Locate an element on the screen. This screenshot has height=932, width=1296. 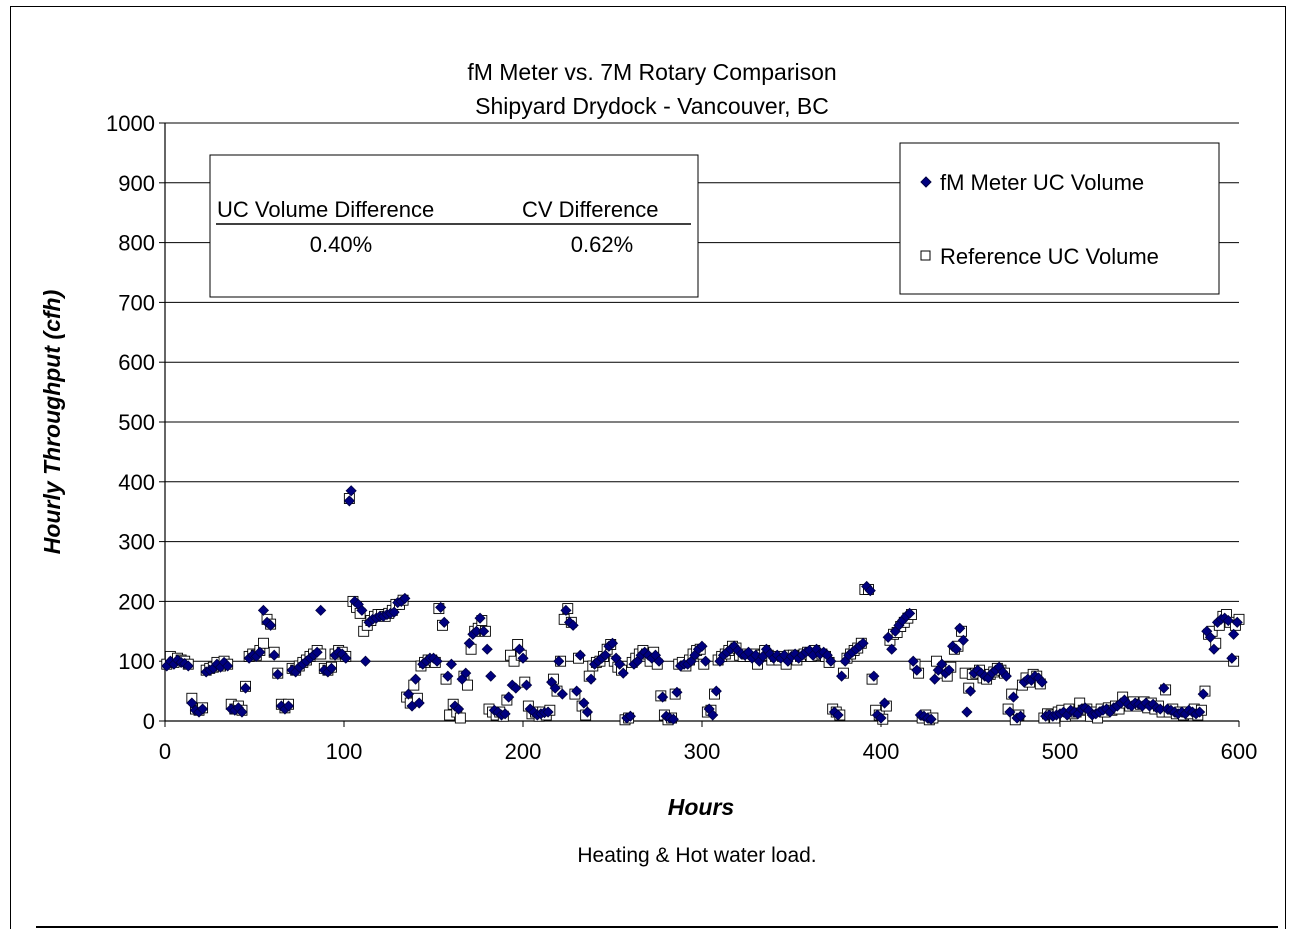
y-tick-label: 600 is located at coordinates (136, 362).